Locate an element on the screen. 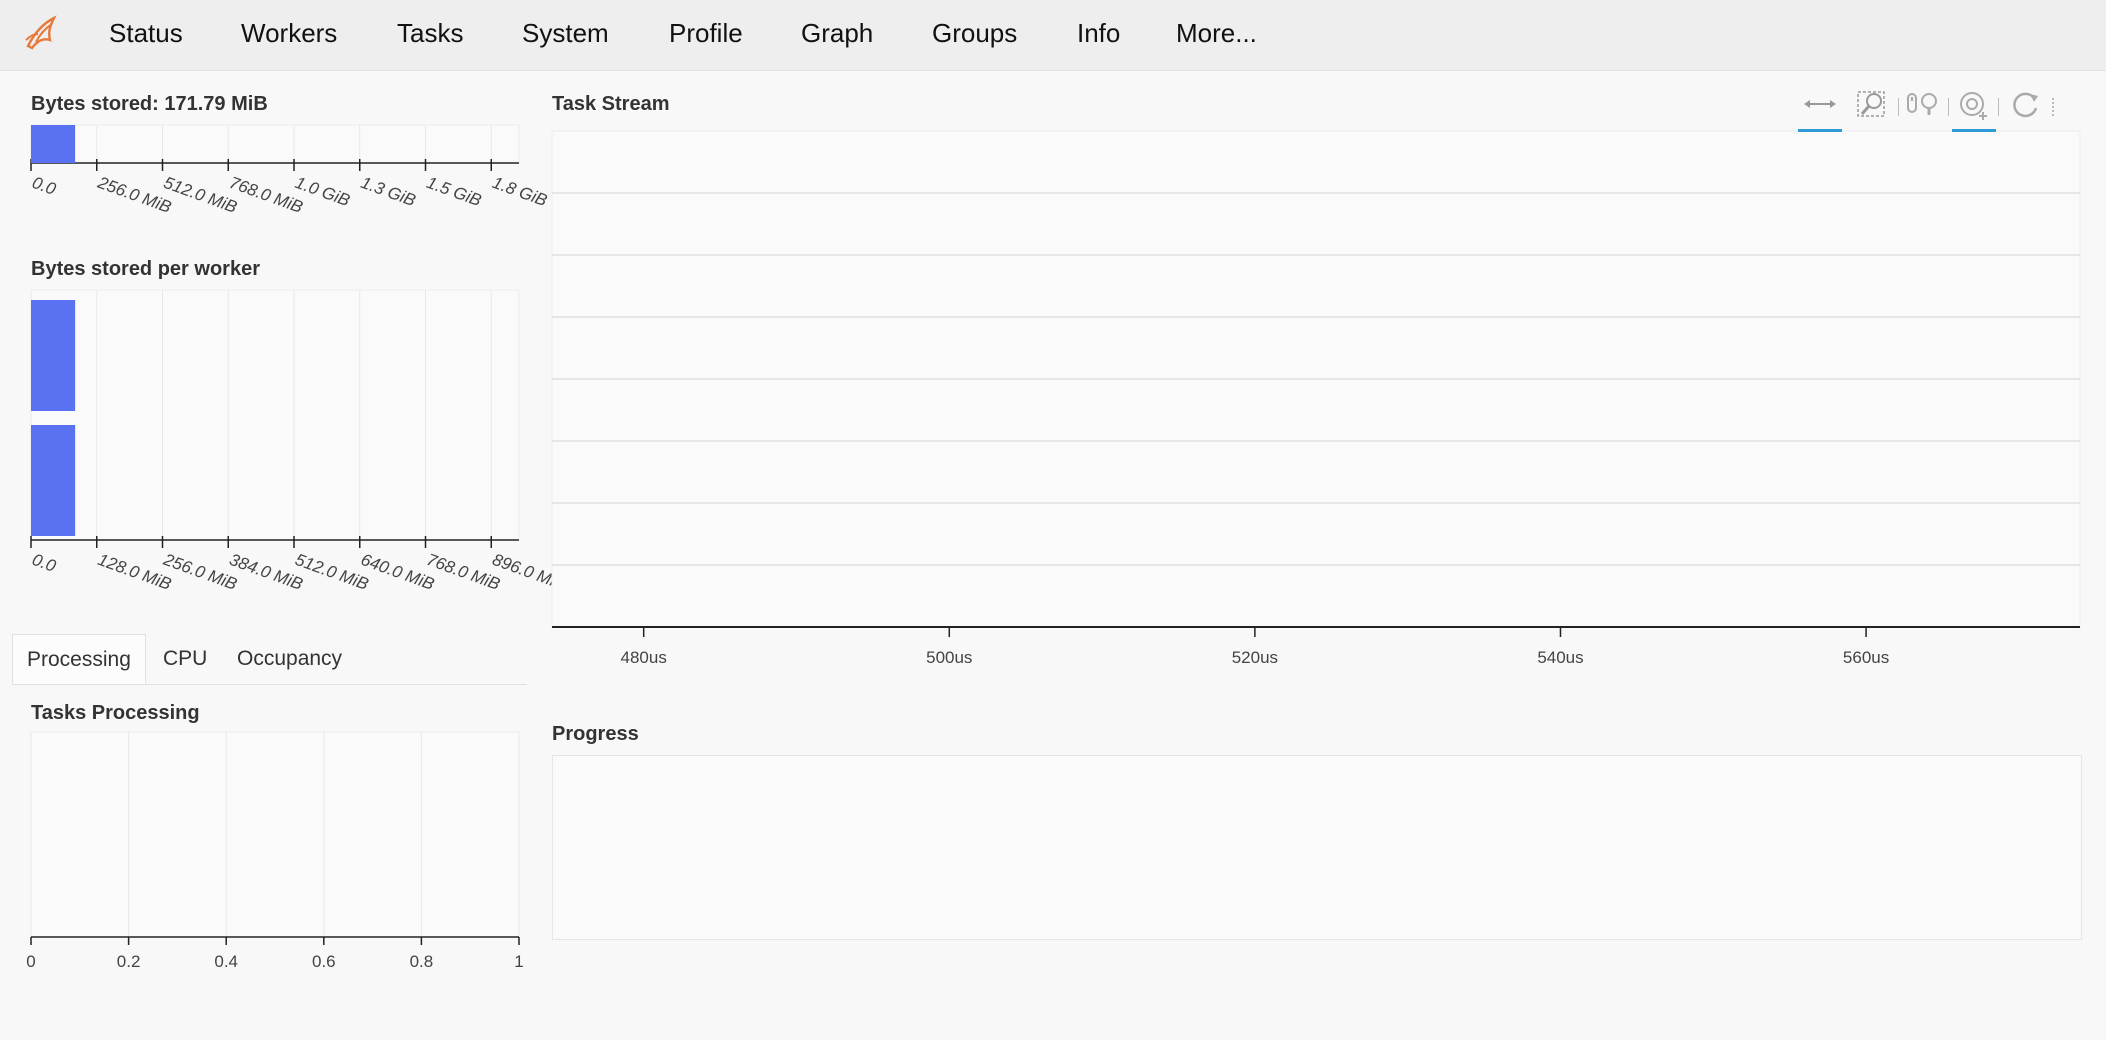  tasks-processing-chart: 0 0.2 0.4 0.6 0.8 1 is located at coordinates (280, 855).